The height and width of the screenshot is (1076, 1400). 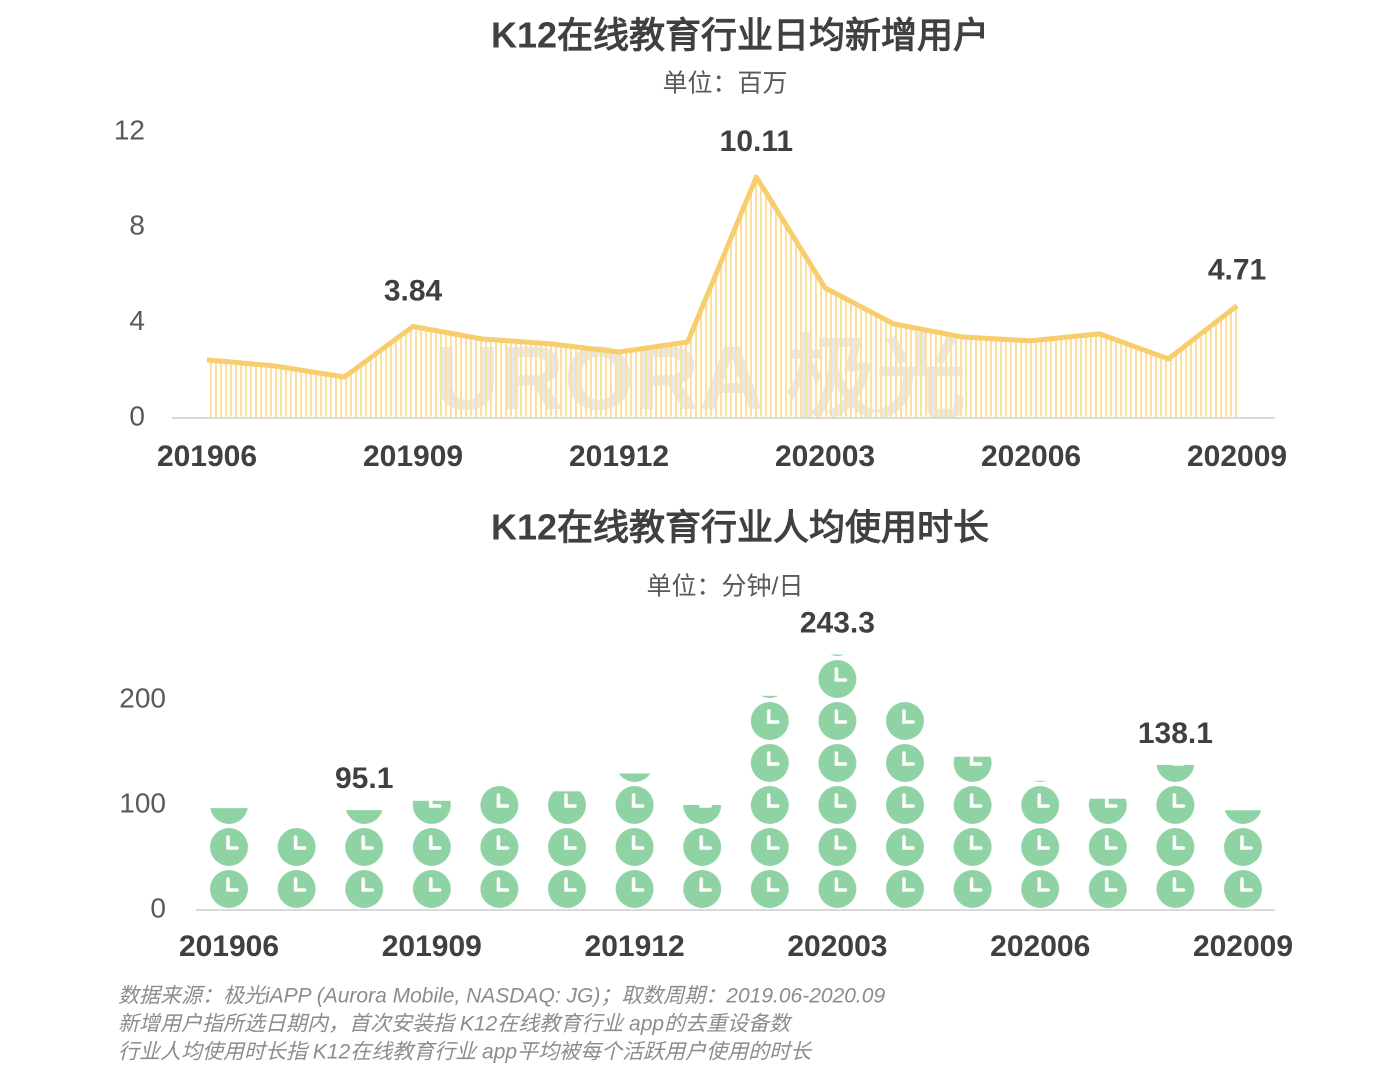 What do you see at coordinates (1175, 733) in the screenshot?
I see `value-label: 138.1` at bounding box center [1175, 733].